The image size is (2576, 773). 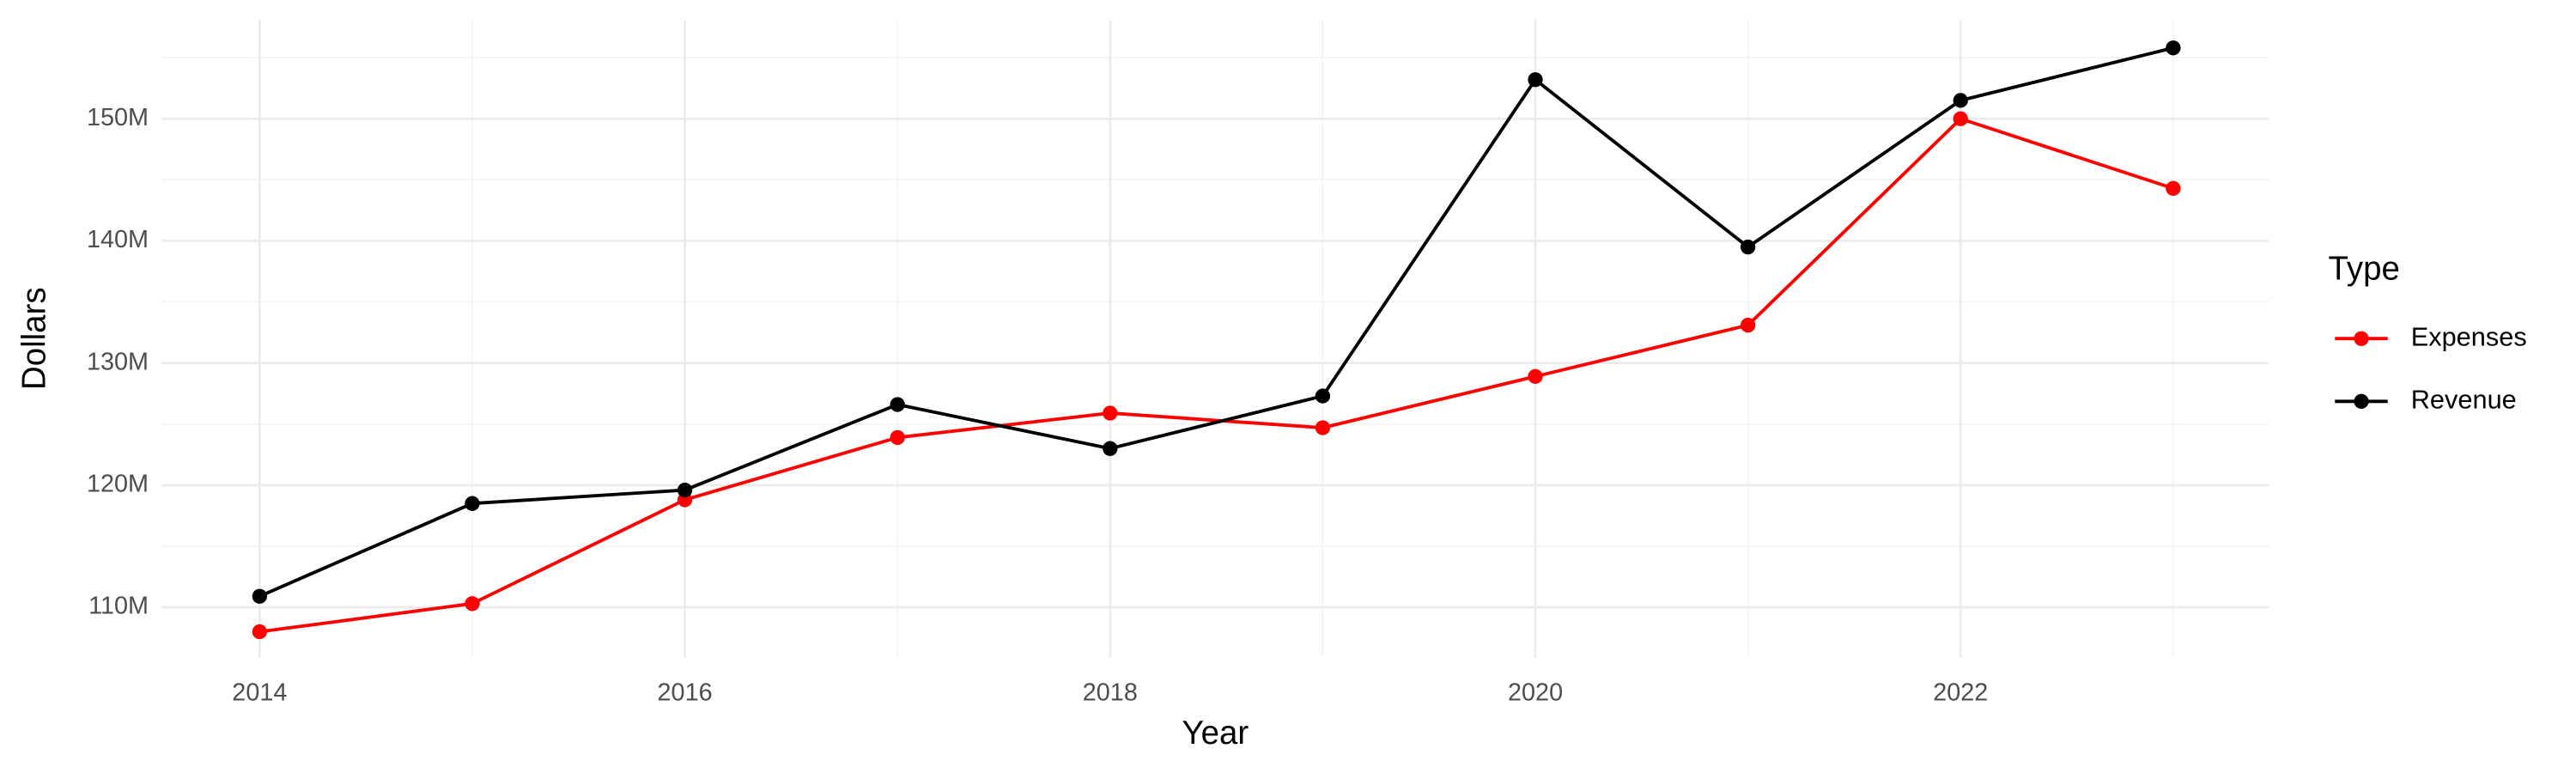 I want to click on x-tick-label: 2018, so click(x=1111, y=692).